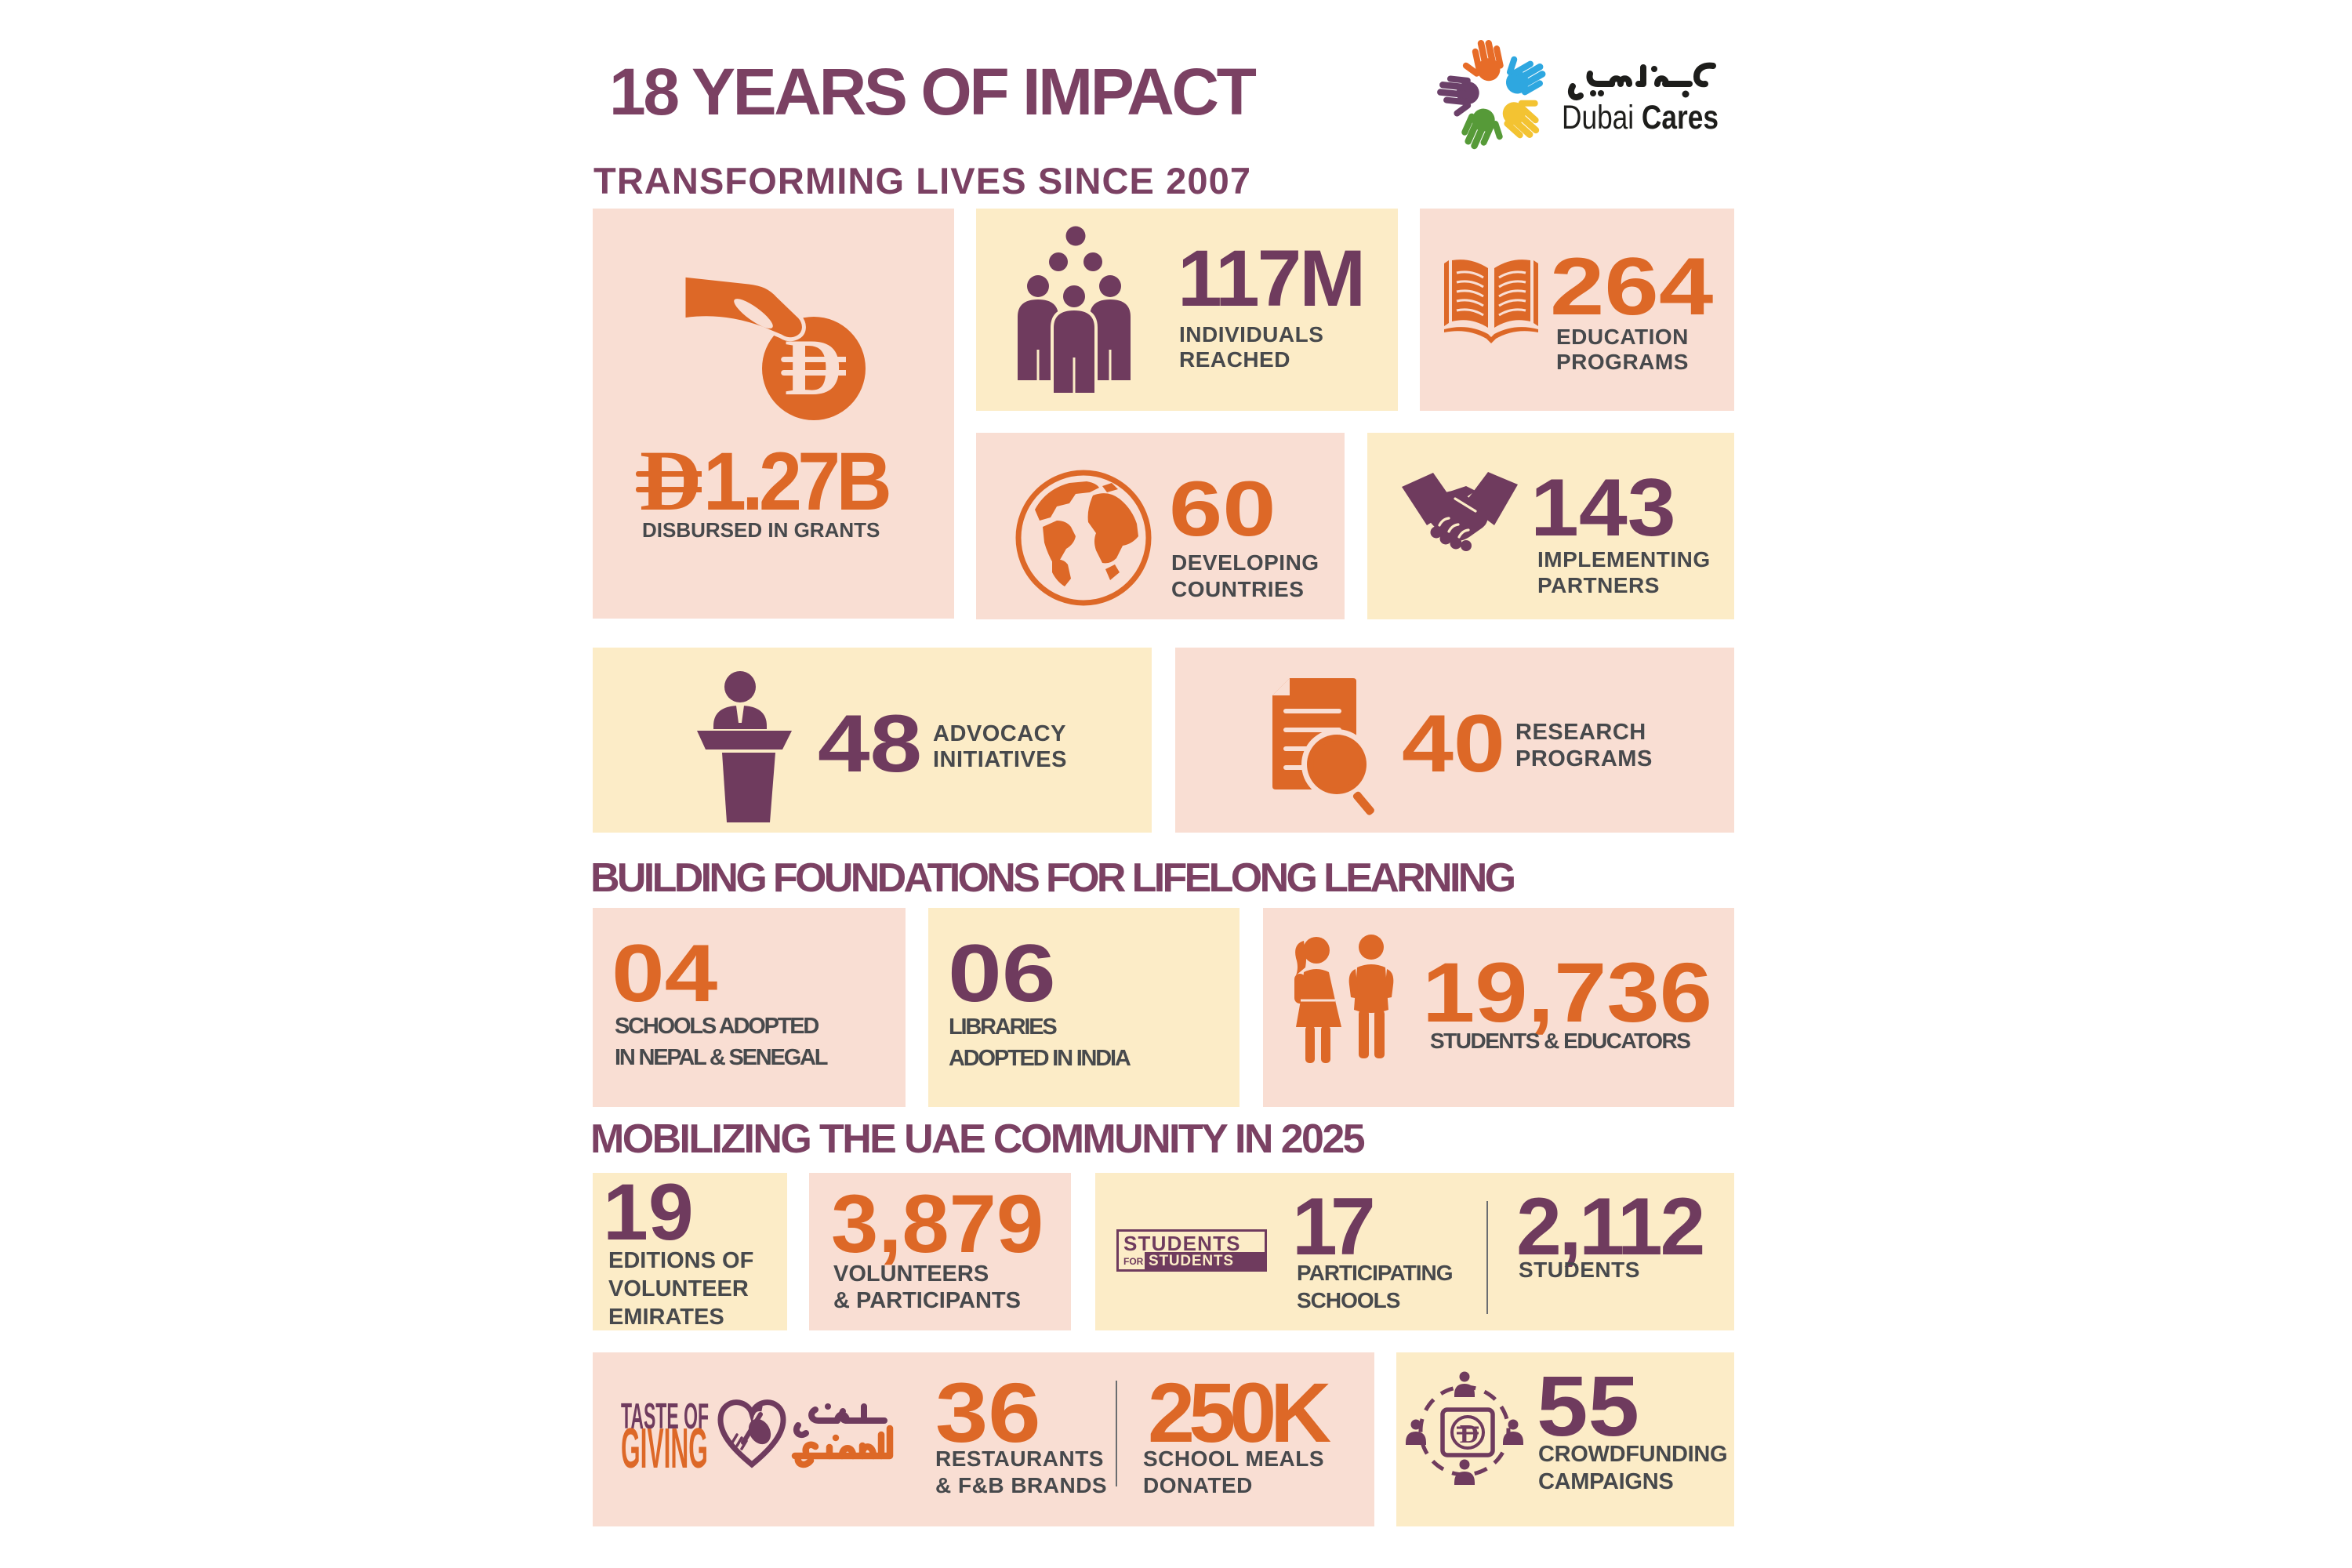  What do you see at coordinates (671, 480) in the screenshot?
I see `svg-text: D` at bounding box center [671, 480].